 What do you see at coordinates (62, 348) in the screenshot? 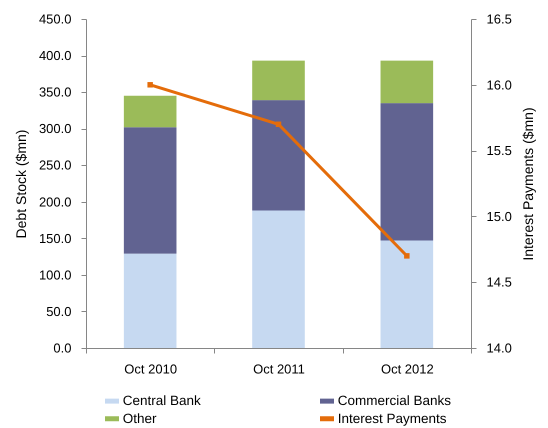
I see `y-tick-label: 0.0` at bounding box center [62, 348].